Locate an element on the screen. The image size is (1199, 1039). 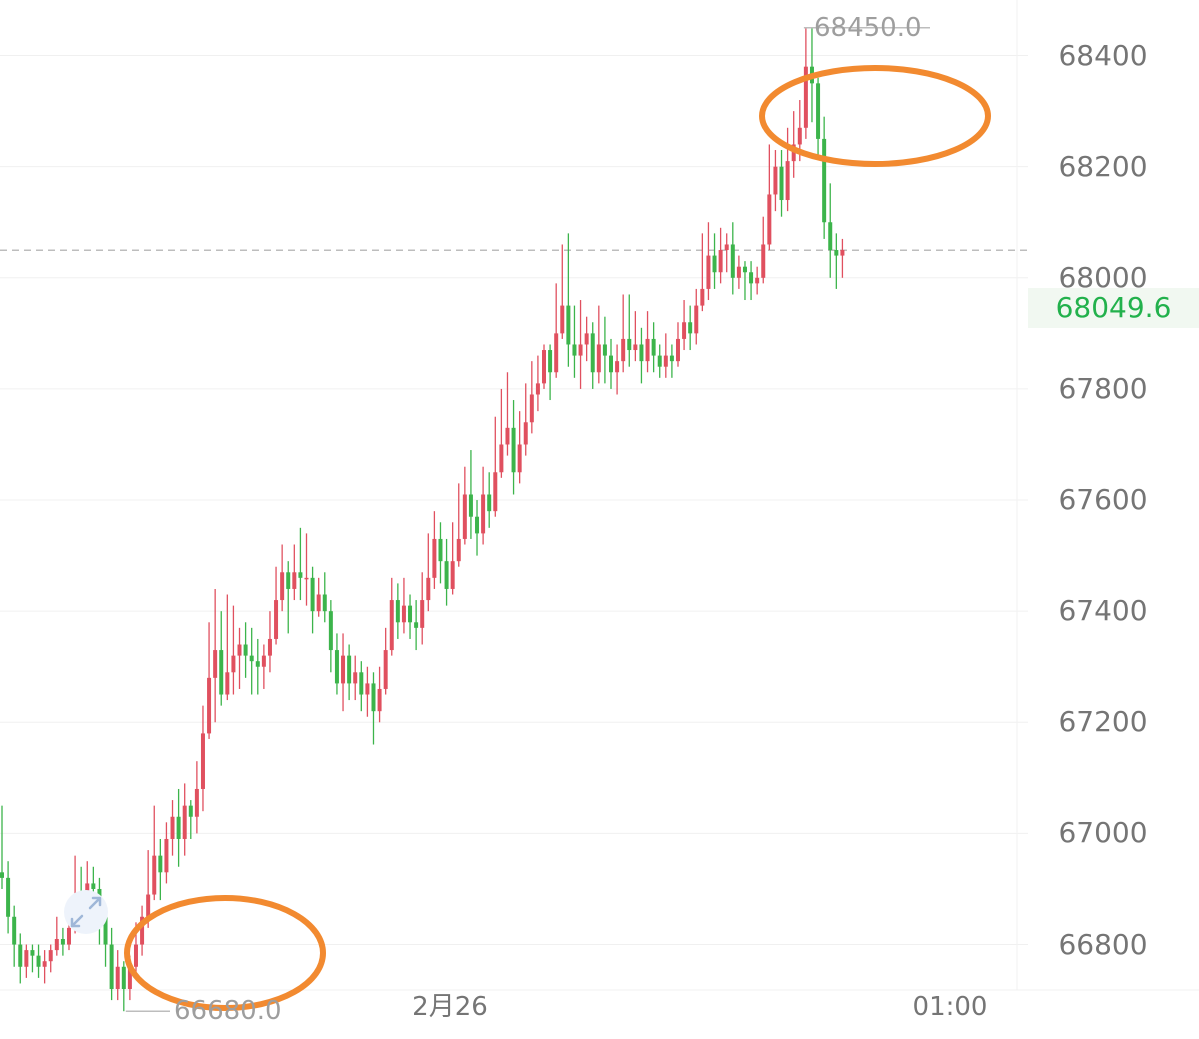
y-tick-label: 68400 is located at coordinates (1103, 55).